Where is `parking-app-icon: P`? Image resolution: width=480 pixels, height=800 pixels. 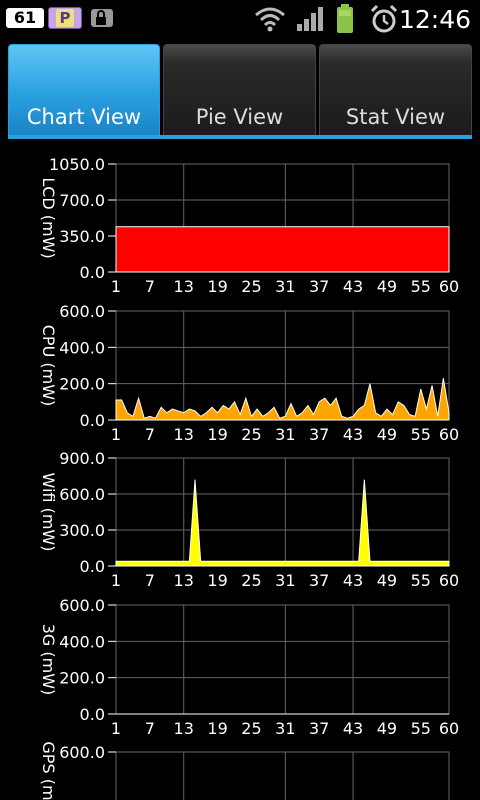
parking-app-icon: P is located at coordinates (65, 18).